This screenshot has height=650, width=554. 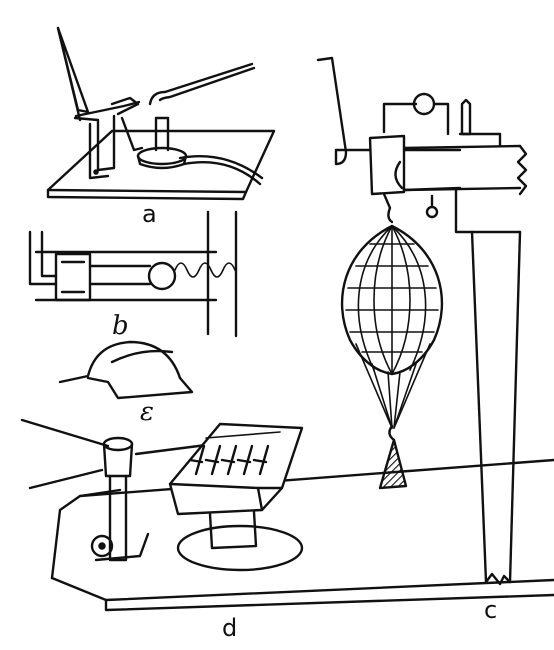 I want to click on label-epsilon: ε, so click(x=147, y=412).